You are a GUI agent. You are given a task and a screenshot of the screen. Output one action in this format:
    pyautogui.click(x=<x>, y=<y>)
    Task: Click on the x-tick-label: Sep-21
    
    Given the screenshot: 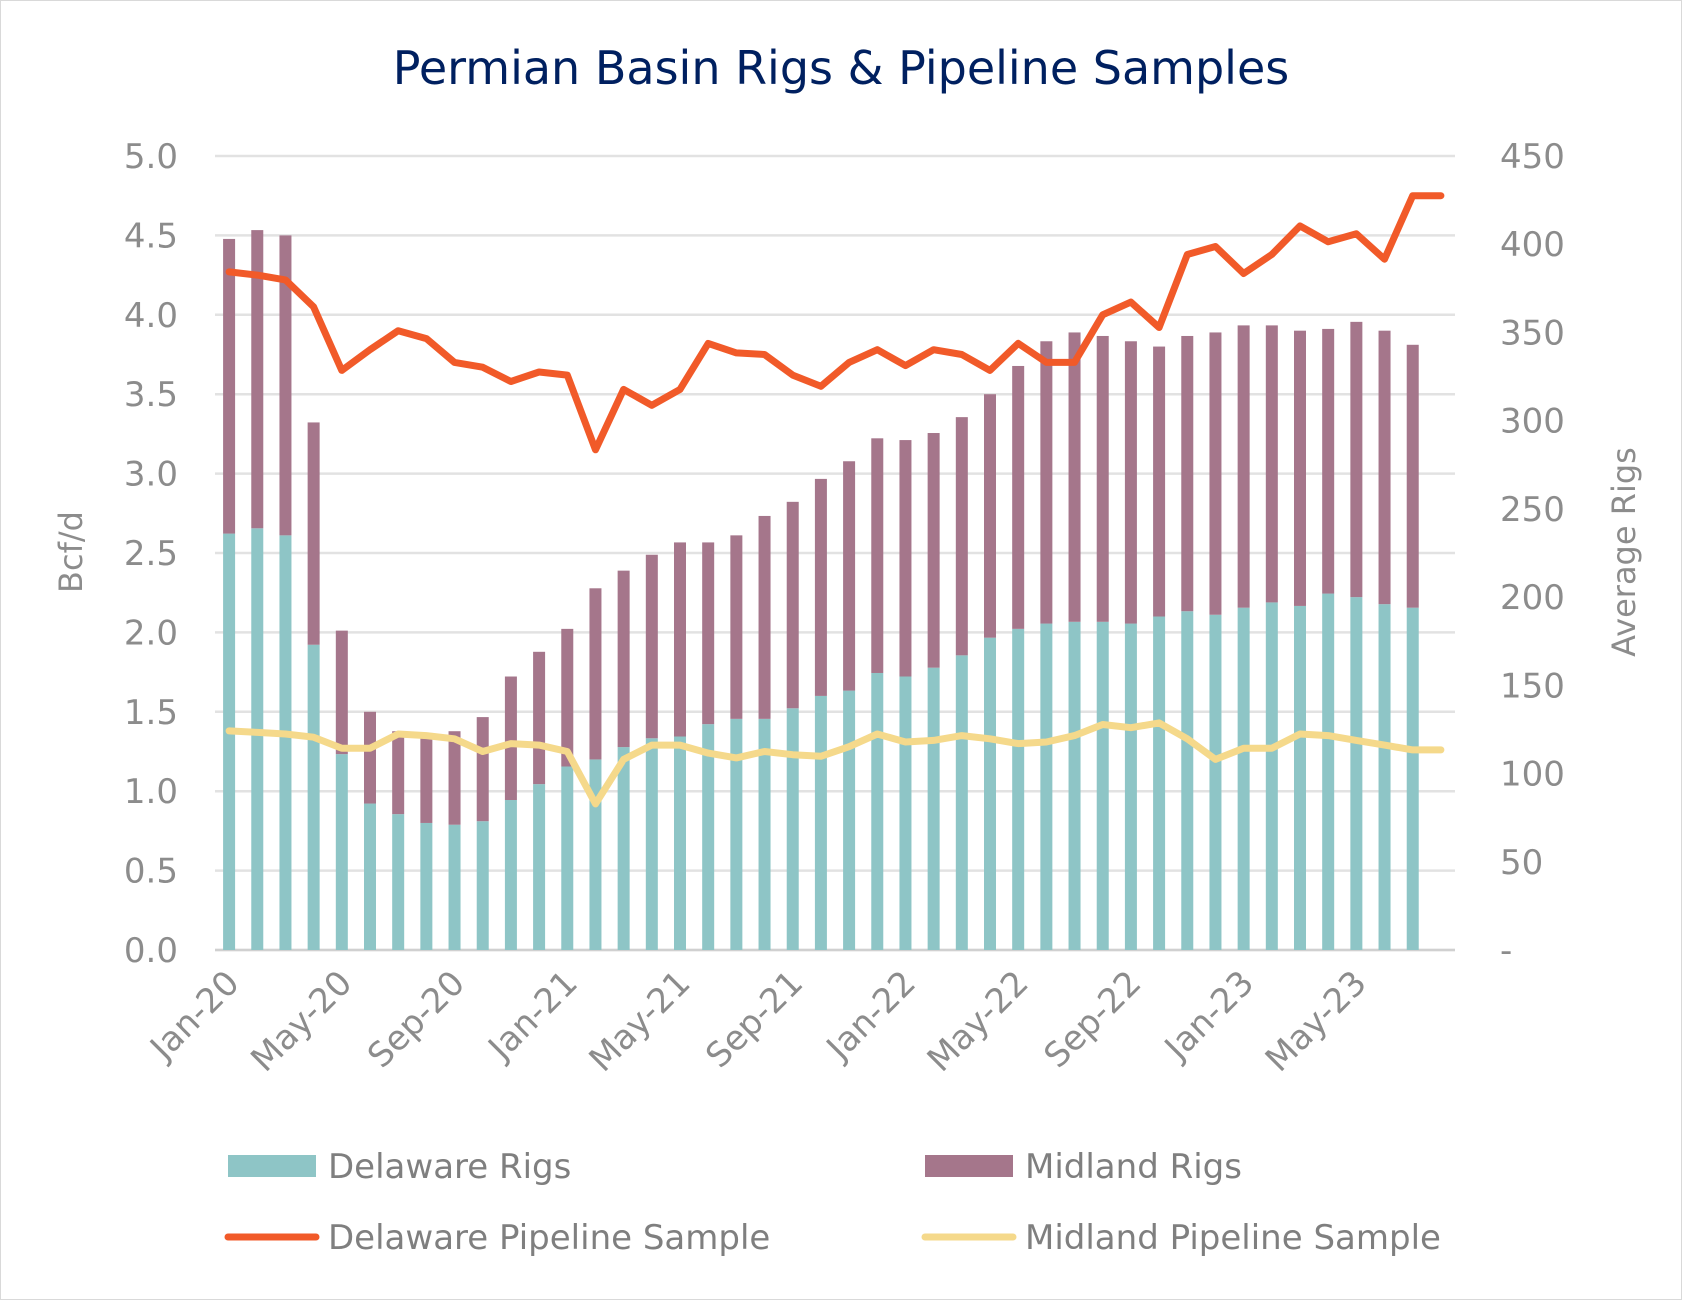 What is the action you would take?
    pyautogui.click(x=754, y=1019)
    